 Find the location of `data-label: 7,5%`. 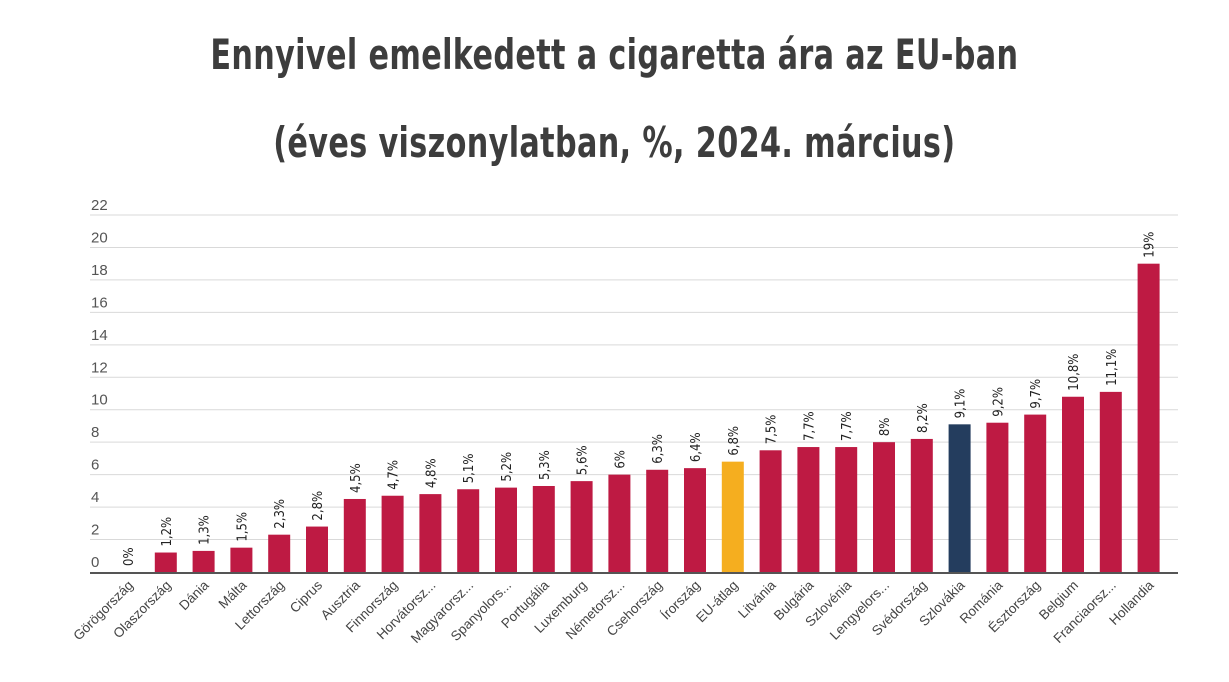

data-label: 7,5% is located at coordinates (772, 430).